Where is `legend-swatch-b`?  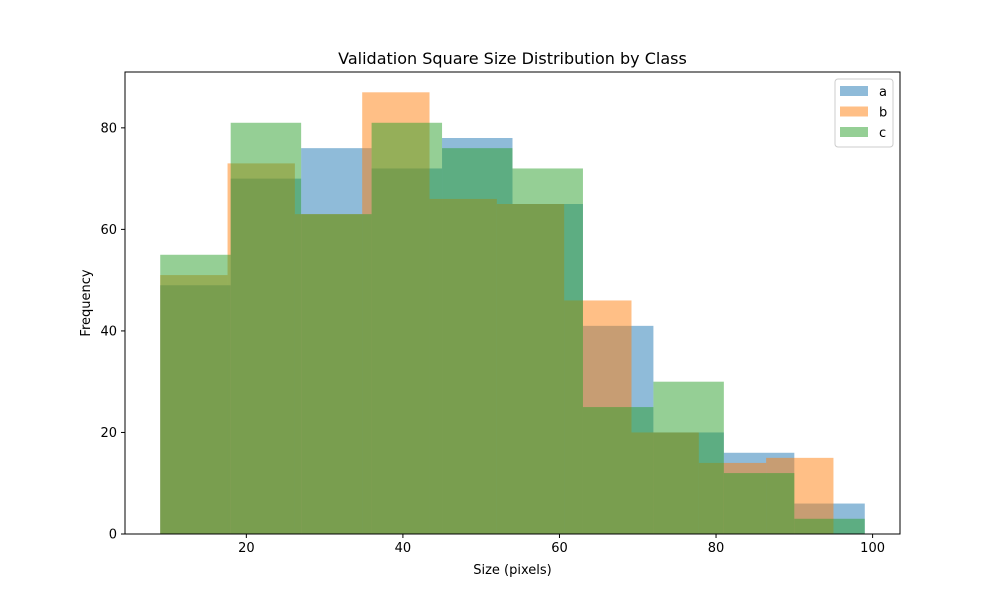 legend-swatch-b is located at coordinates (854, 111).